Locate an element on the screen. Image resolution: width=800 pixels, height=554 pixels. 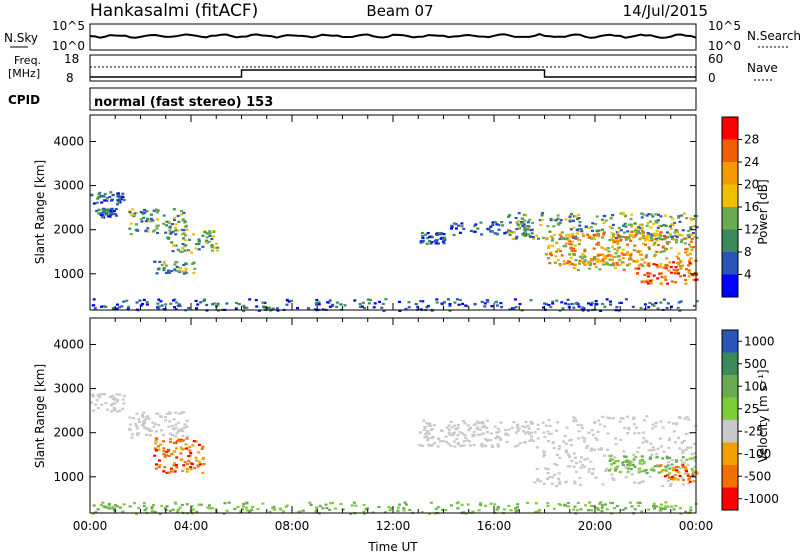
nave-tick-bottom: 0 is located at coordinates (712, 78).